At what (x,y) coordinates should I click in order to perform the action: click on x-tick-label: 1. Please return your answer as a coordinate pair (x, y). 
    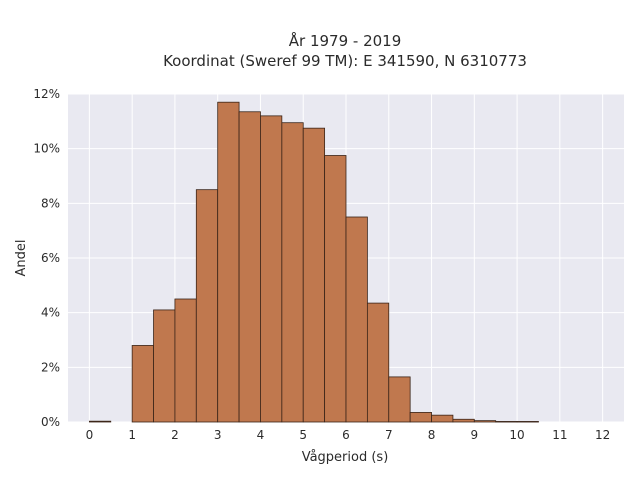
    Looking at the image, I should click on (132, 435).